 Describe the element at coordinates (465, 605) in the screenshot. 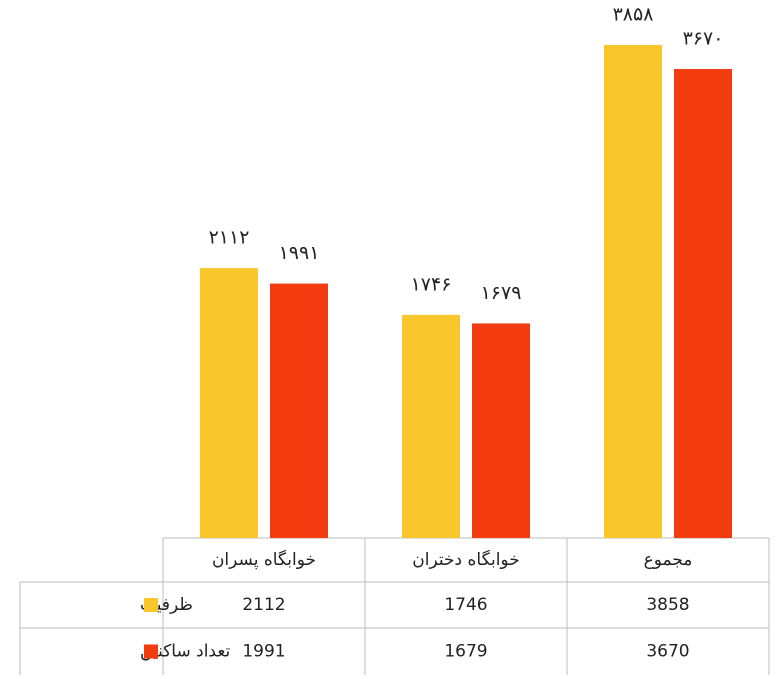

I see `table-value: 1746` at that location.